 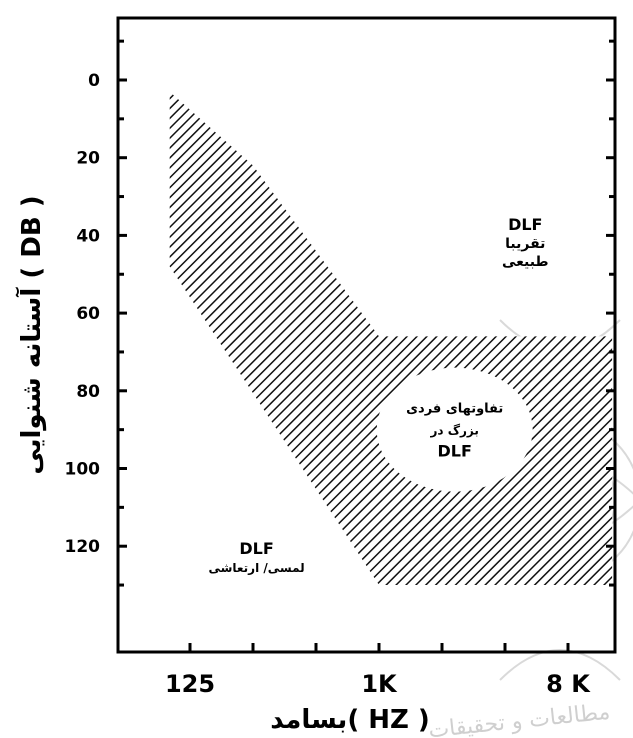 I want to click on y-tick-label: 60, so click(x=88, y=314).